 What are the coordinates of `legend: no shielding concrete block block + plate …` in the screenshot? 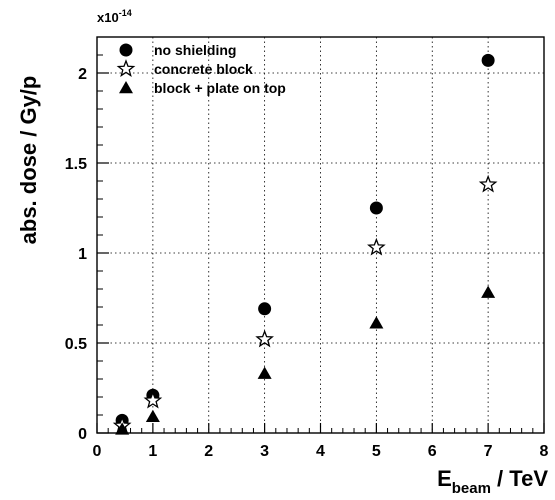 It's located at (201, 69).